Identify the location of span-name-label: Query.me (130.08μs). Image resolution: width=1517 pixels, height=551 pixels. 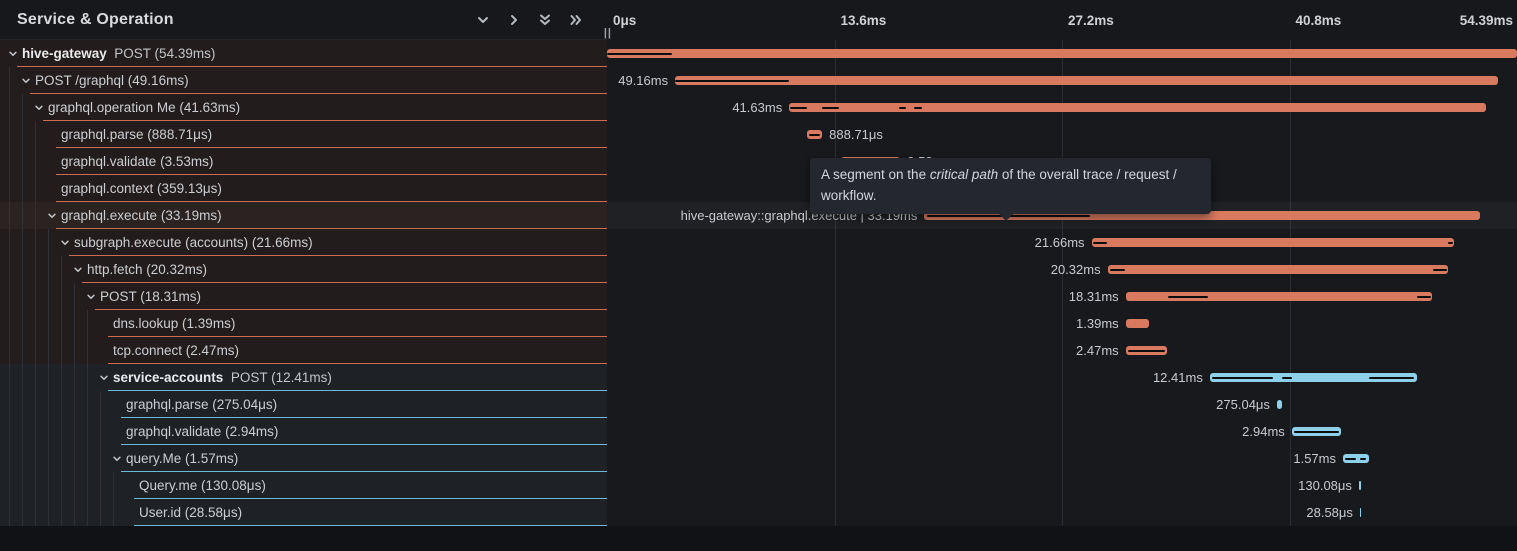
(202, 485).